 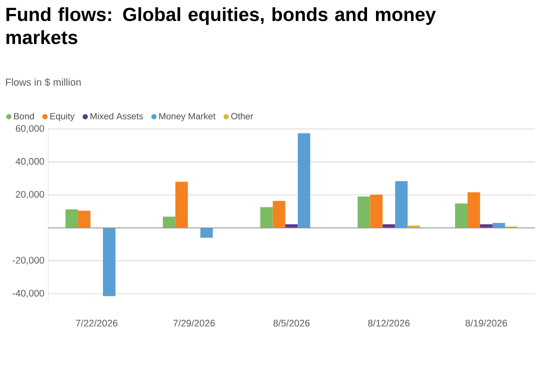 What do you see at coordinates (487, 323) in the screenshot?
I see `x-tick-label: 8/19/2026` at bounding box center [487, 323].